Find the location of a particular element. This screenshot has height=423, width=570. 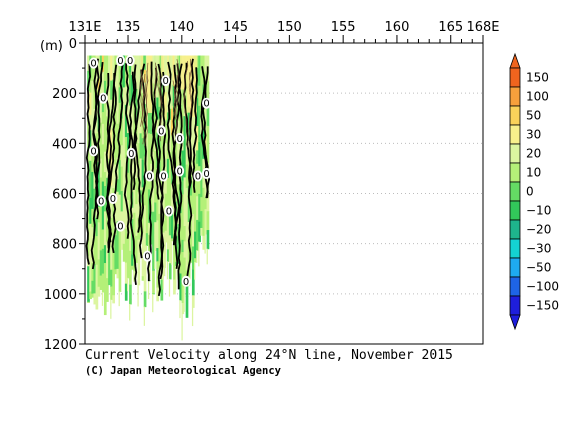

x-tick-label: 150 is located at coordinates (289, 27).